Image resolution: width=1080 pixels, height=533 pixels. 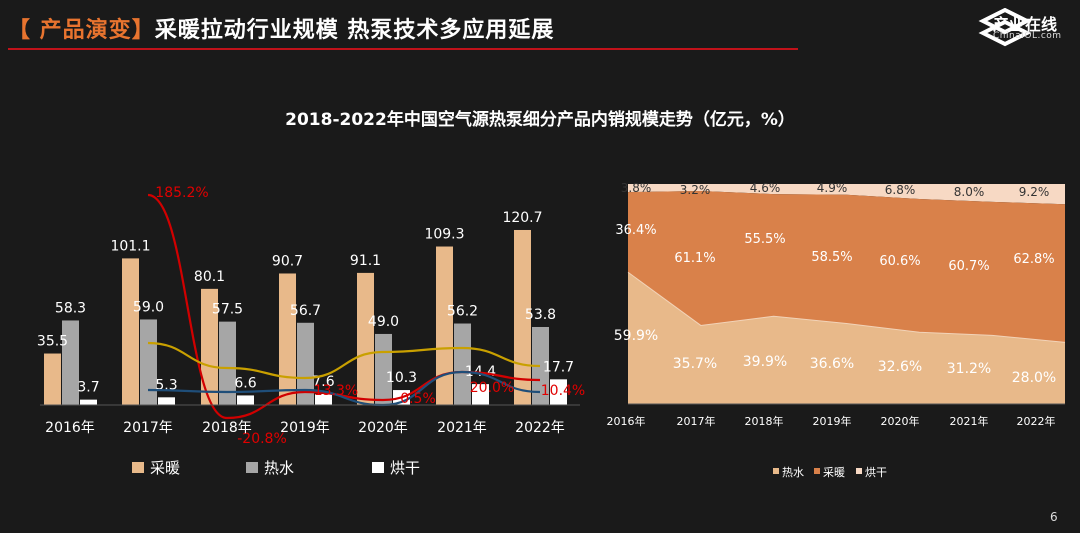 What do you see at coordinates (462, 312) in the screenshot?
I see `bar-value-label: 56.2` at bounding box center [462, 312].